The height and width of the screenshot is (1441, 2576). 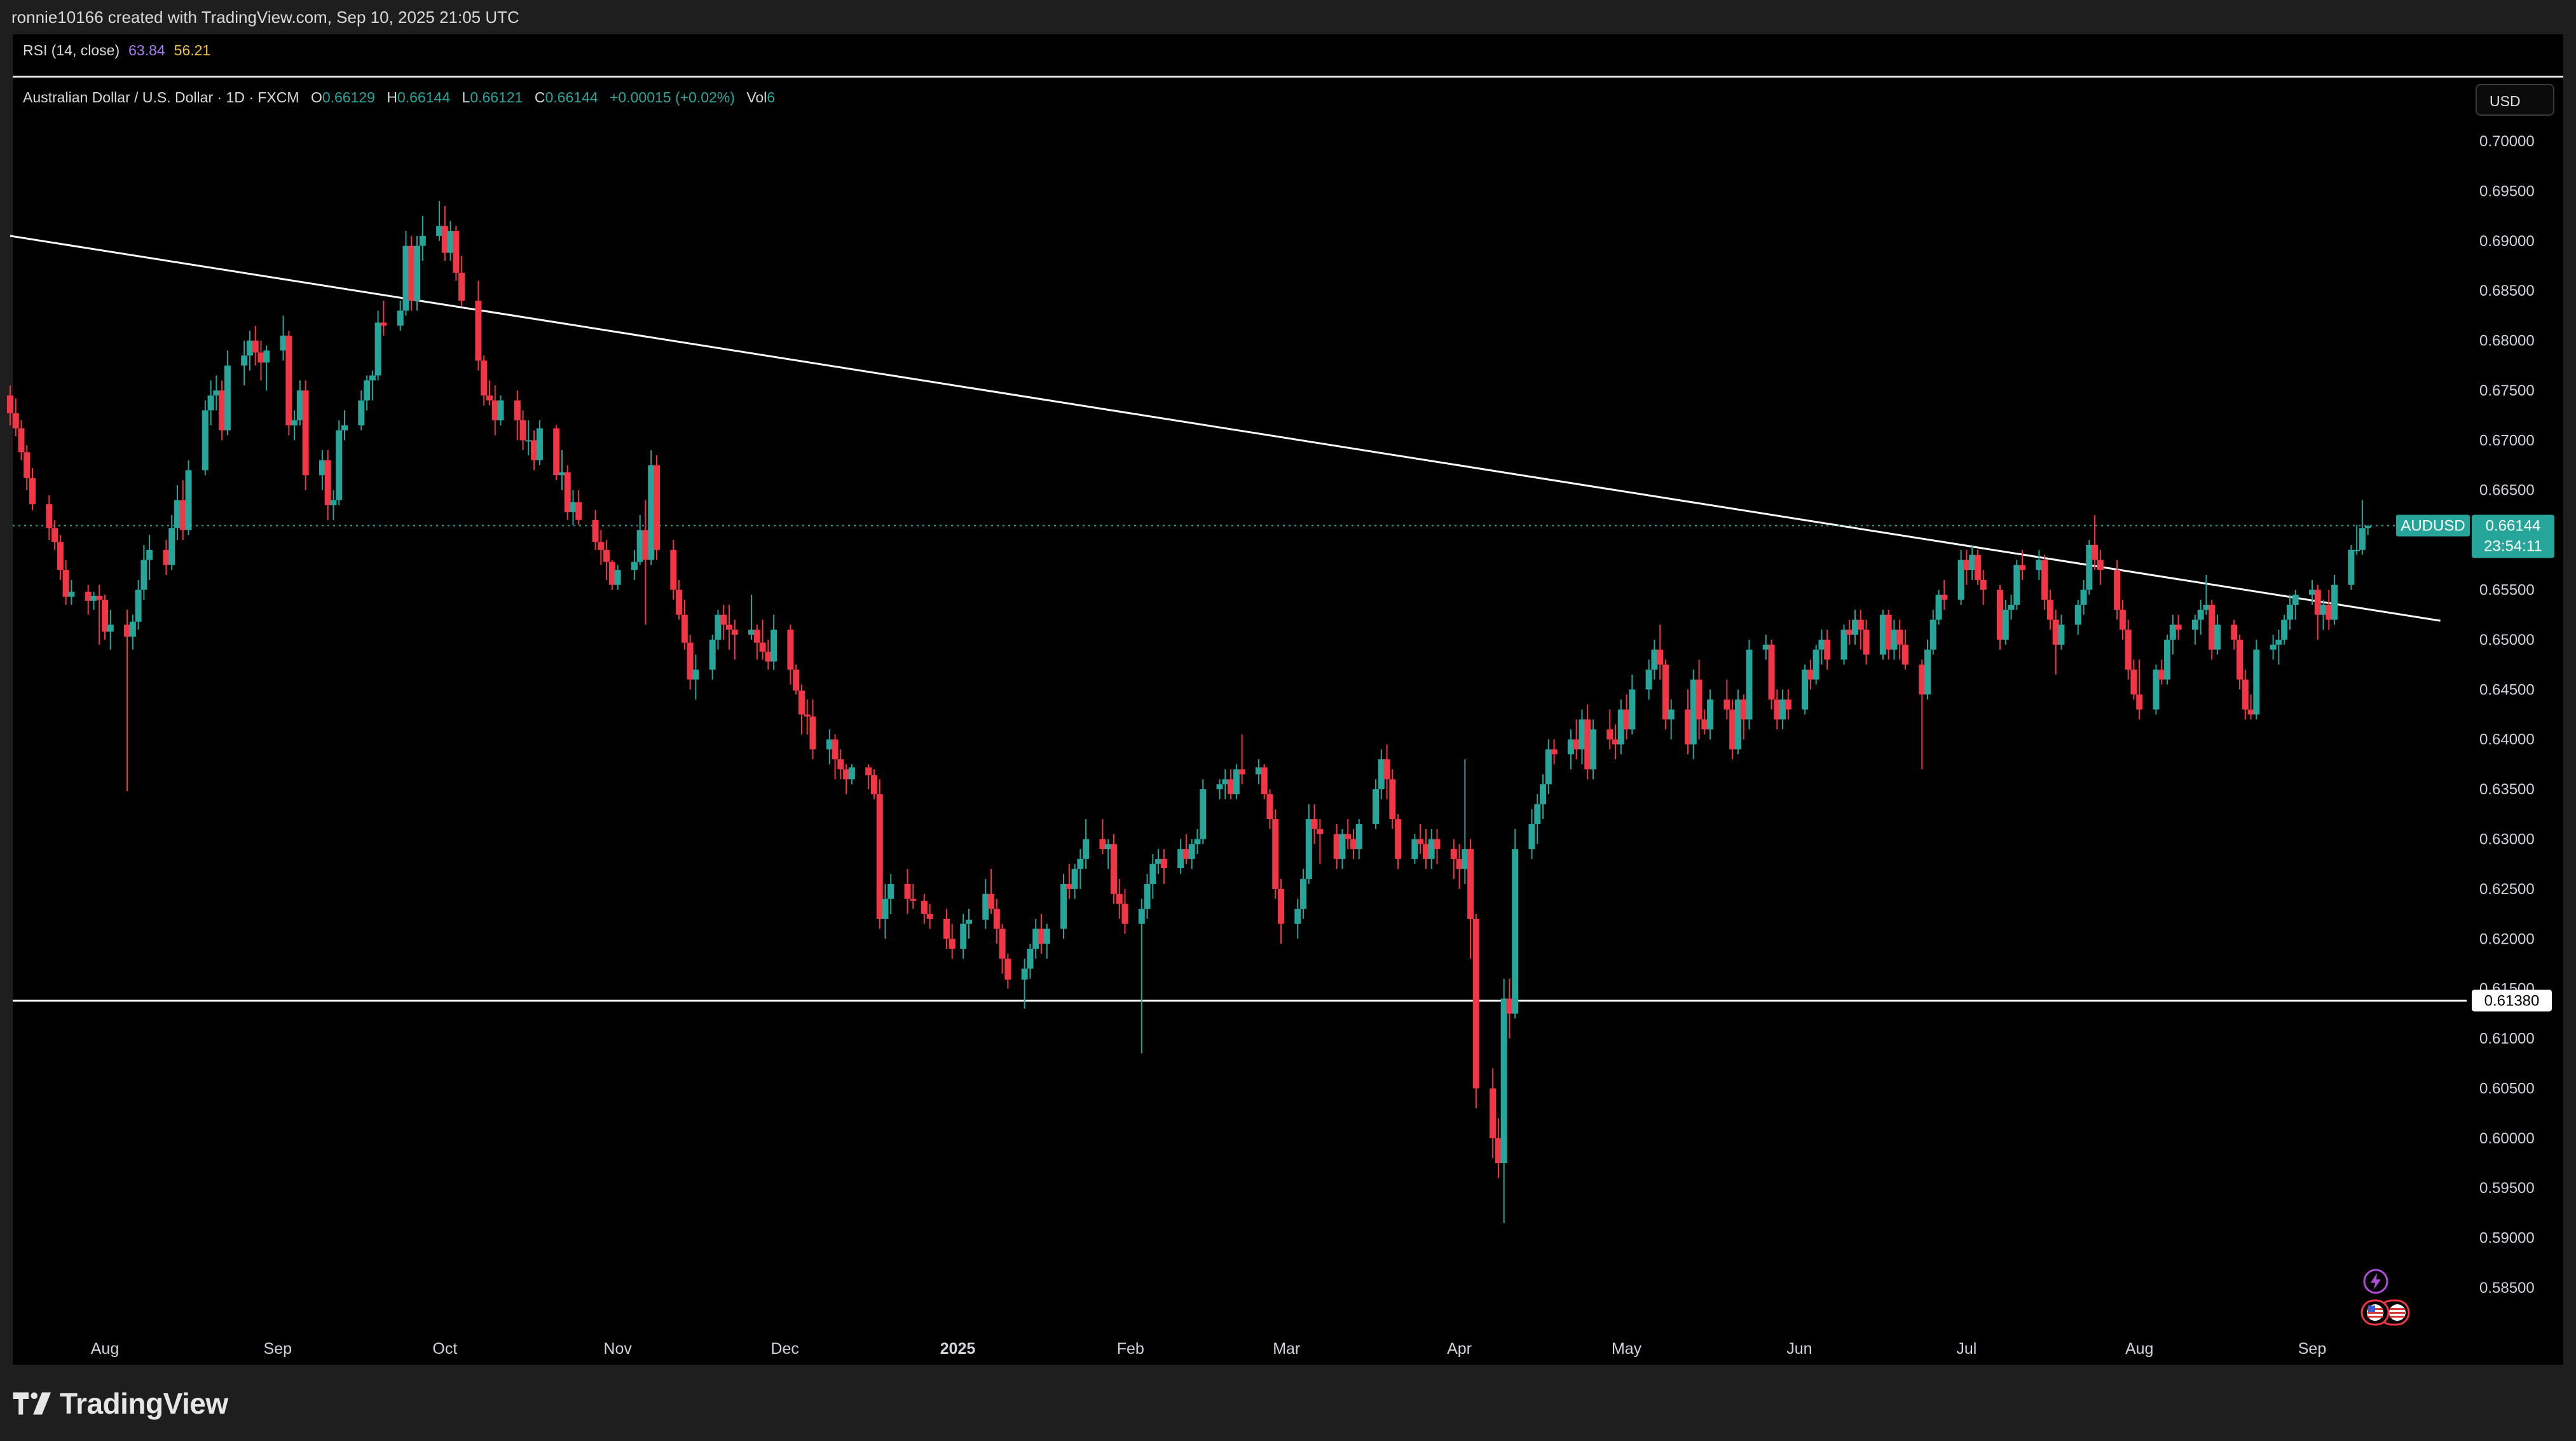 What do you see at coordinates (757, 98) in the screenshot?
I see `volume-key: Vol` at bounding box center [757, 98].